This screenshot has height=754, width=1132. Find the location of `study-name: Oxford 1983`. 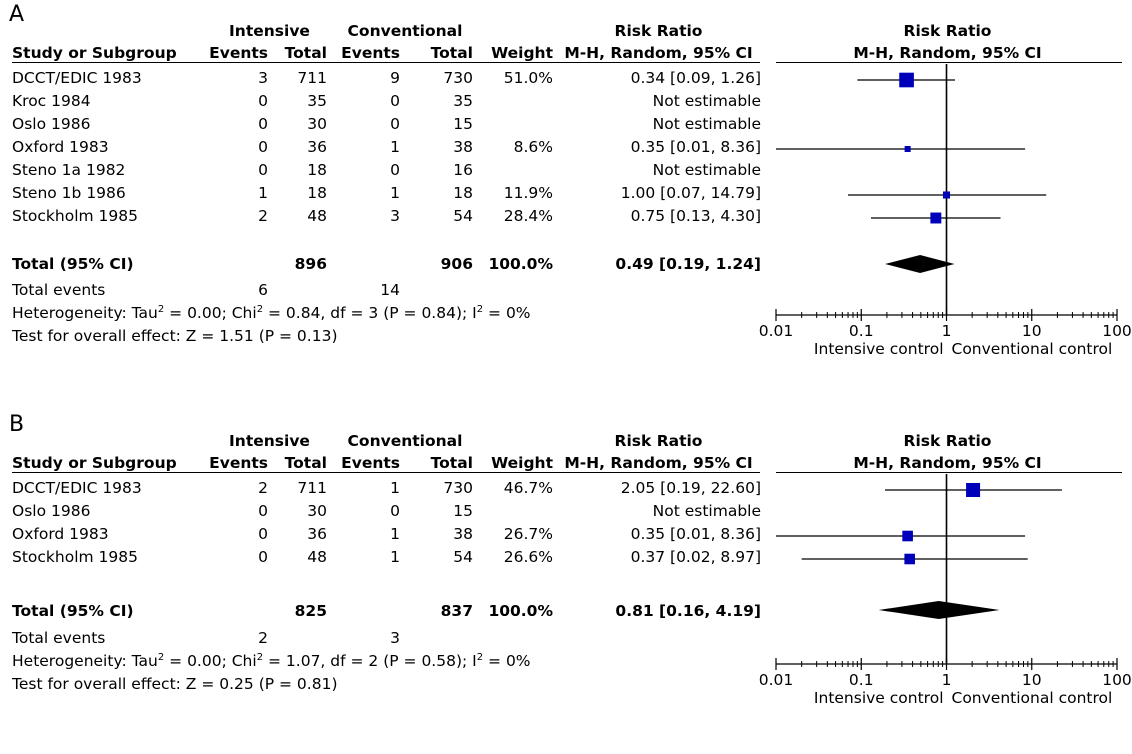

study-name: Oxford 1983 is located at coordinates (60, 147).